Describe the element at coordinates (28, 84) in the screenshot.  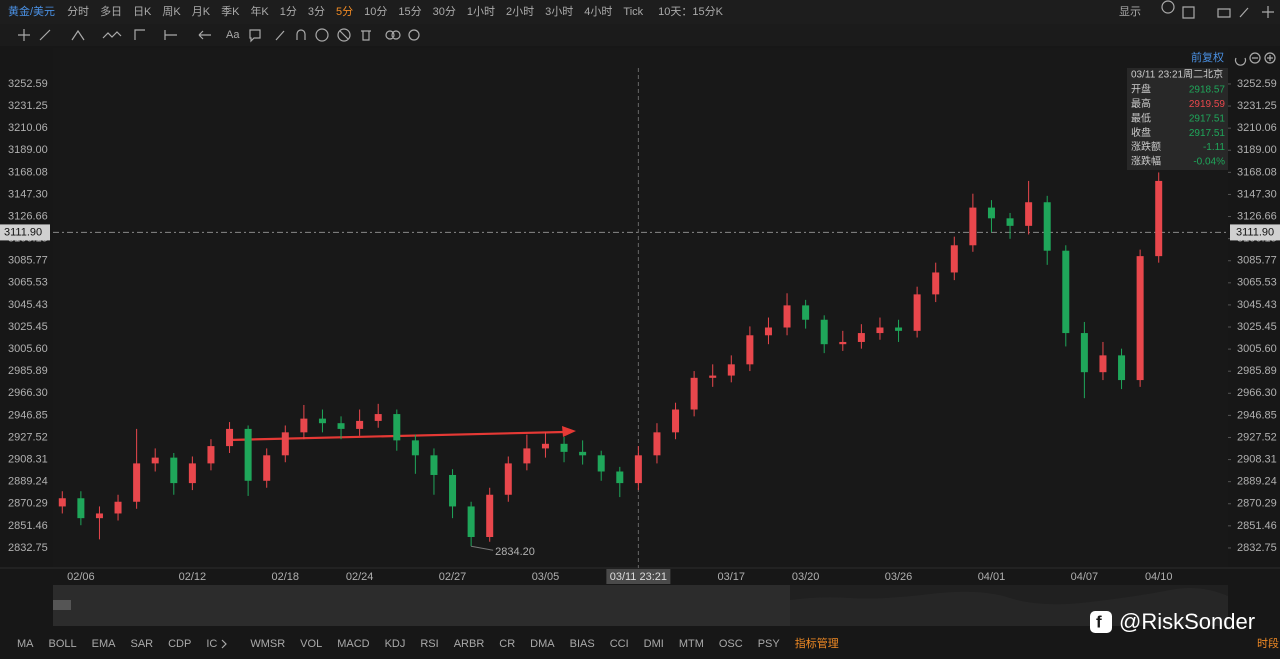
I see `y-tick-label-left: 3252.59` at that location.